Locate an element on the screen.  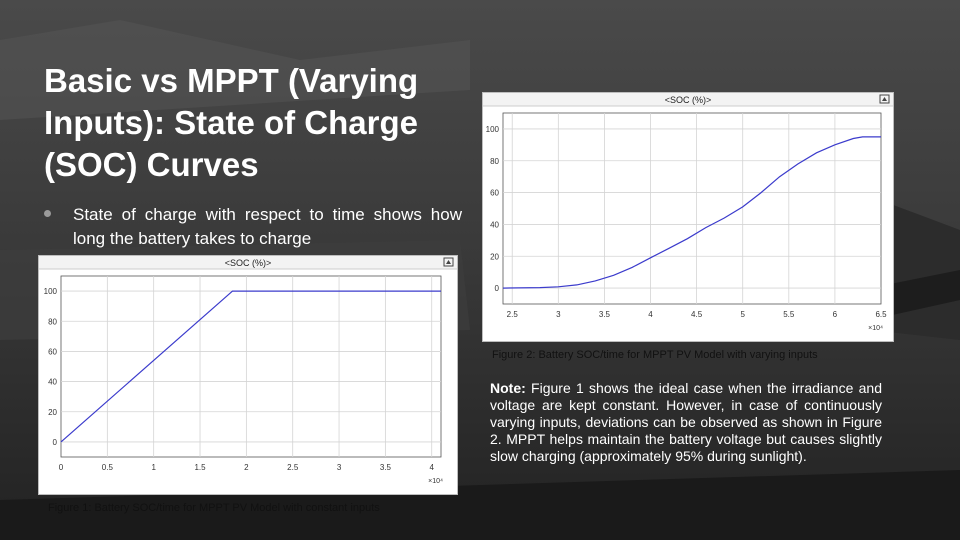
figure-2-title: <SOC (%)> is located at coordinates (688, 100).